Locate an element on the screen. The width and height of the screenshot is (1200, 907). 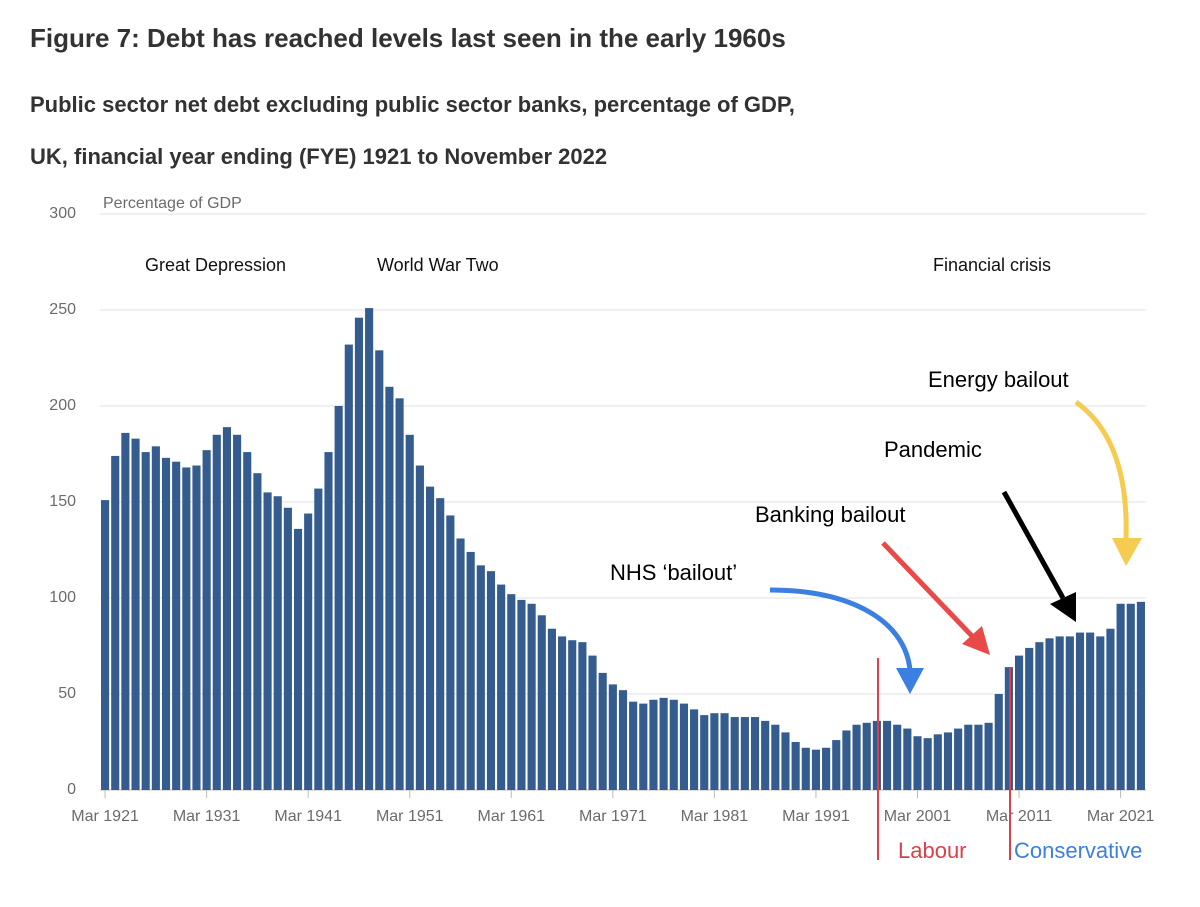
x-tick-label: Mar 1991 is located at coordinates (816, 816).